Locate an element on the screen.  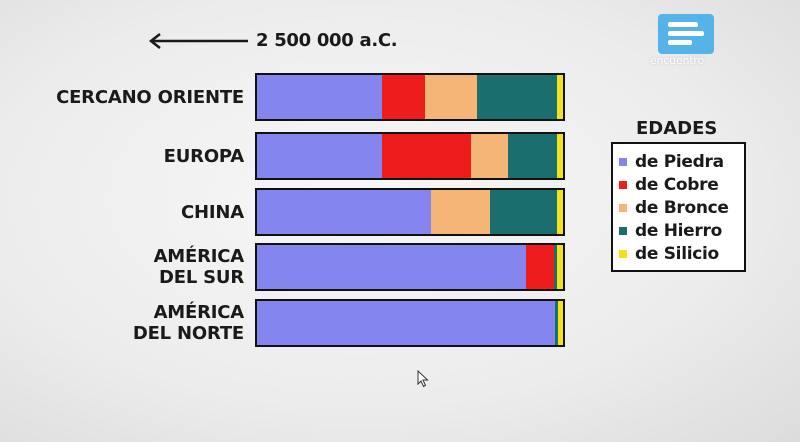
legend-item: de Bronce is located at coordinates (681, 207).